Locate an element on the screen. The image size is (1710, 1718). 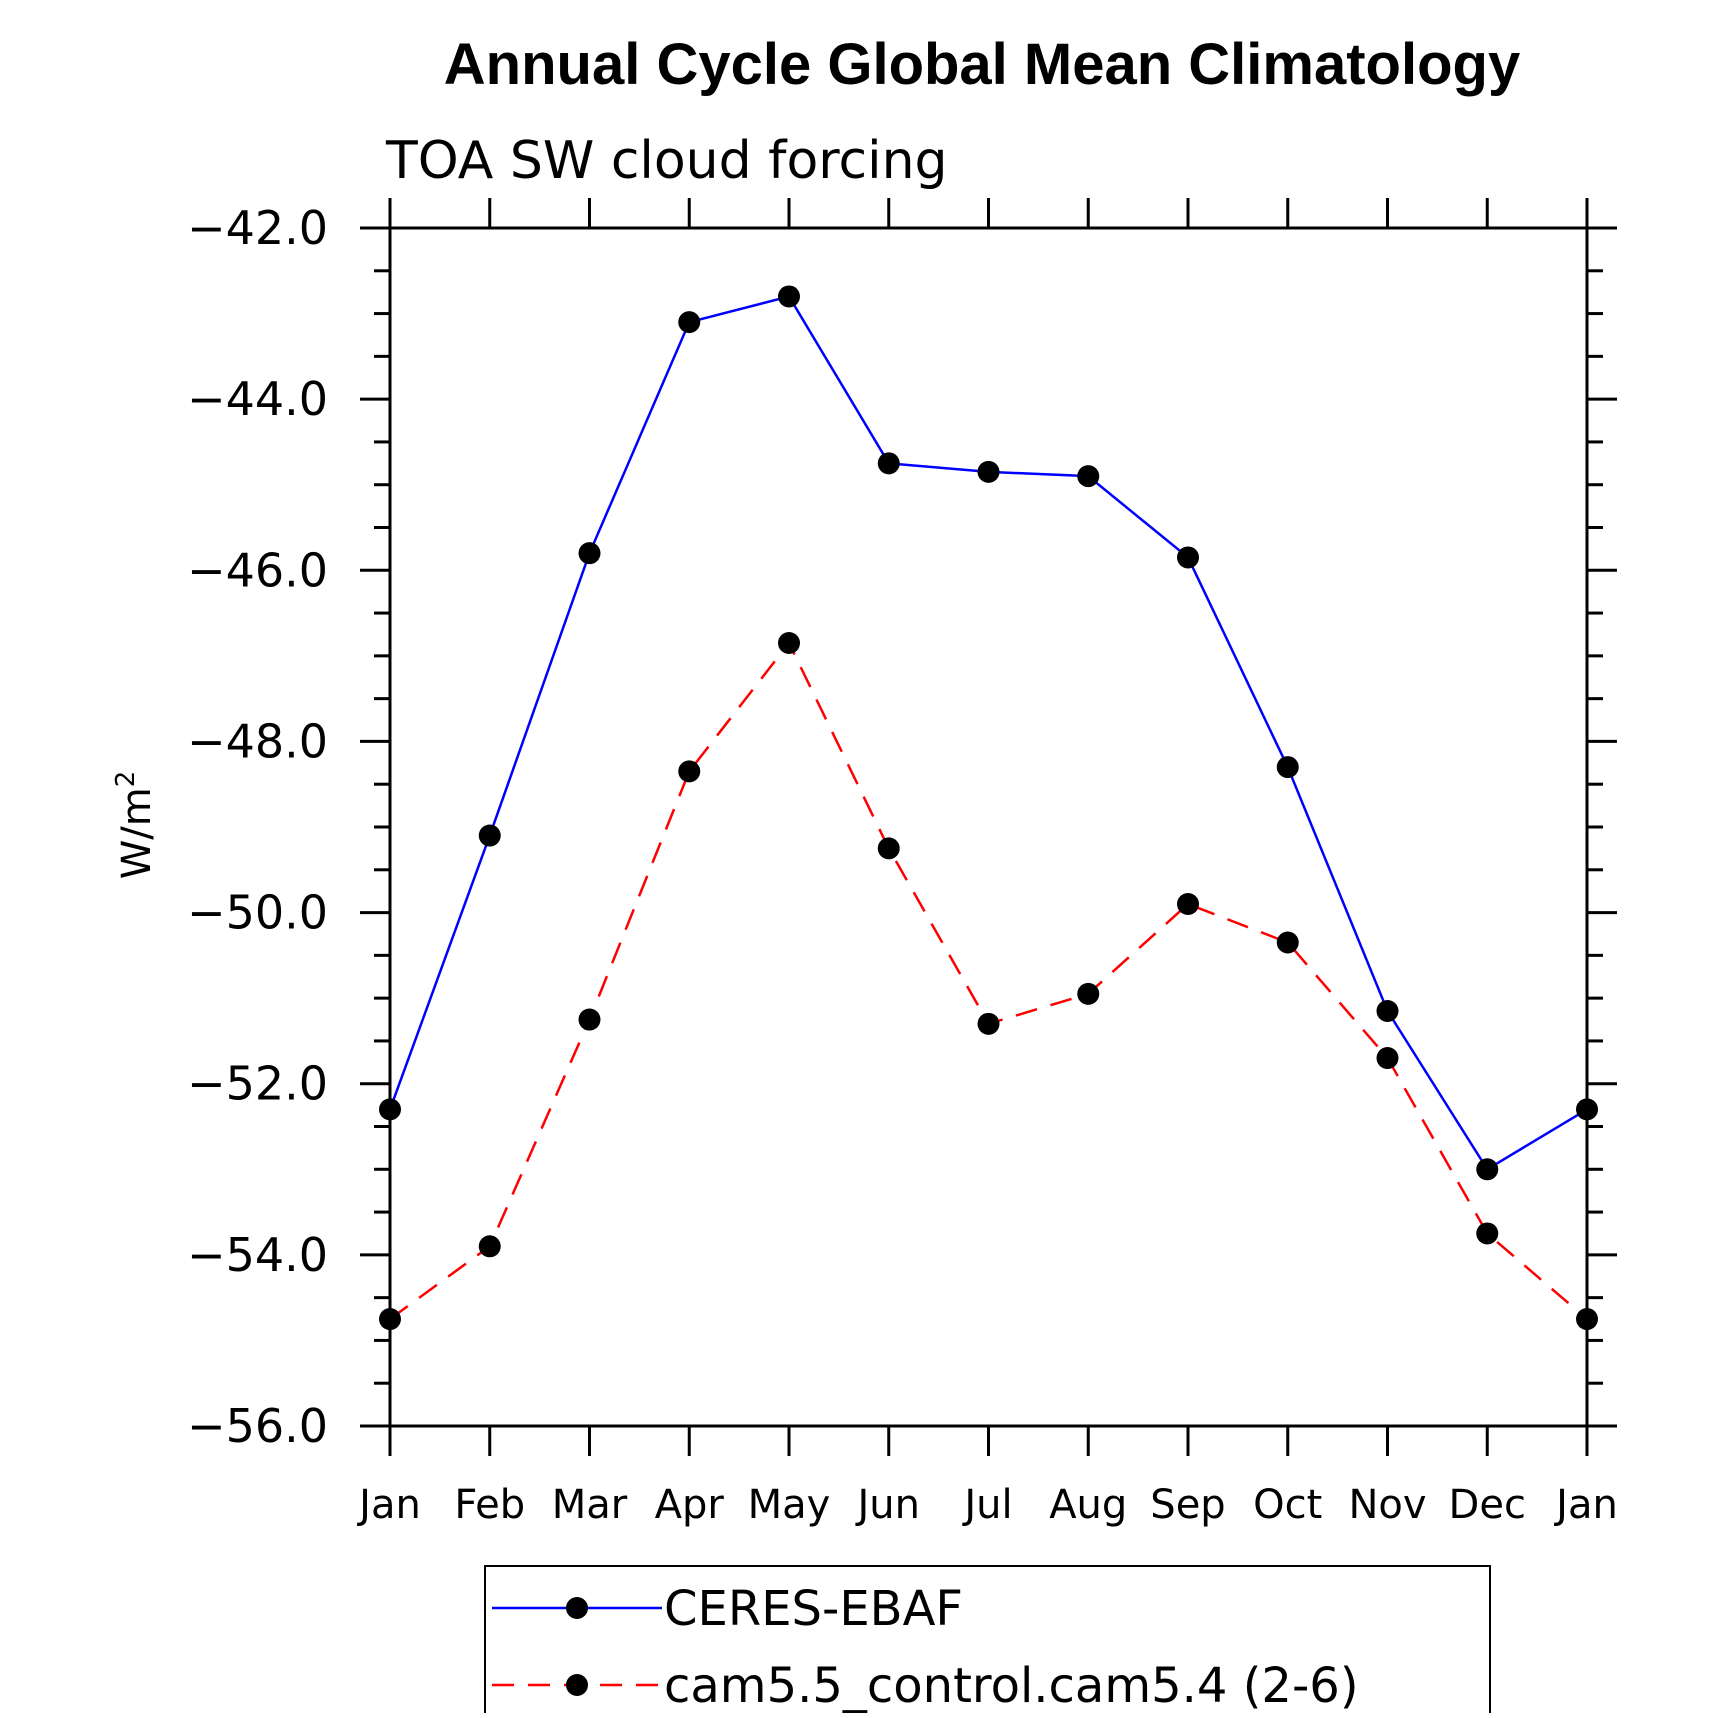
y-tick-label: −48.0 is located at coordinates (257, 741).